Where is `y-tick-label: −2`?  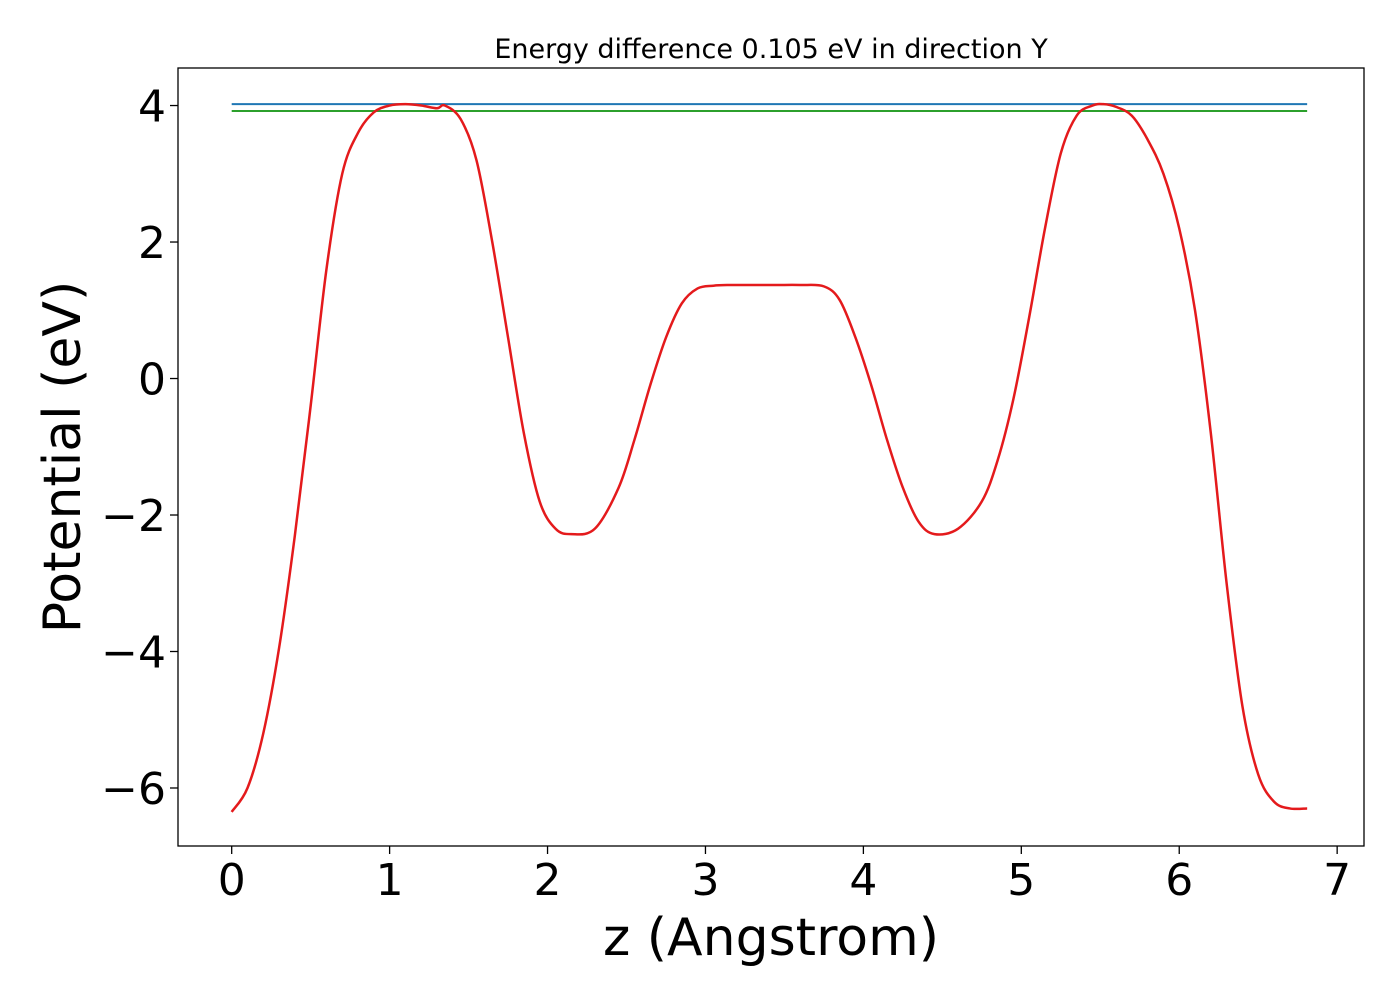
y-tick-label: −2 is located at coordinates (133, 516).